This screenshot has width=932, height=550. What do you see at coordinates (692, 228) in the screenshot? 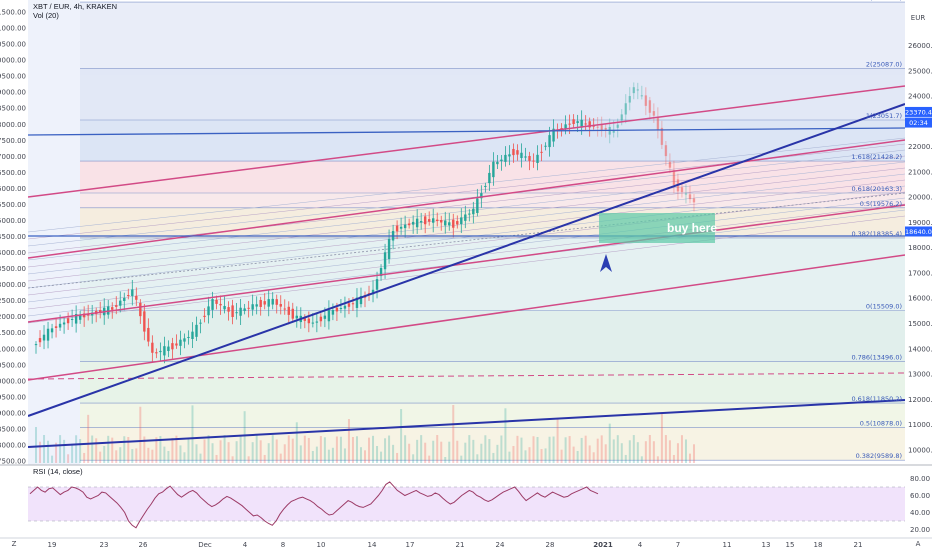
I see `buy-here-label: buy here` at bounding box center [692, 228].